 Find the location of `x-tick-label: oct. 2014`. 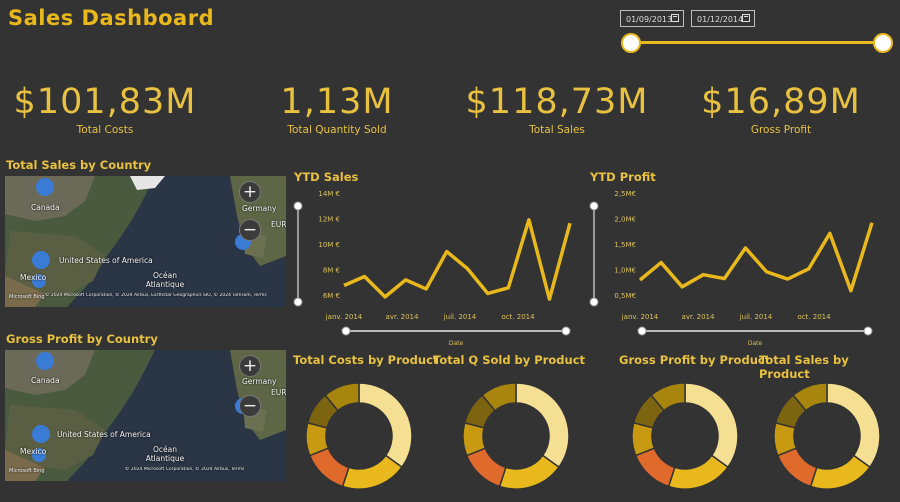

x-tick-label: oct. 2014 is located at coordinates (518, 317).